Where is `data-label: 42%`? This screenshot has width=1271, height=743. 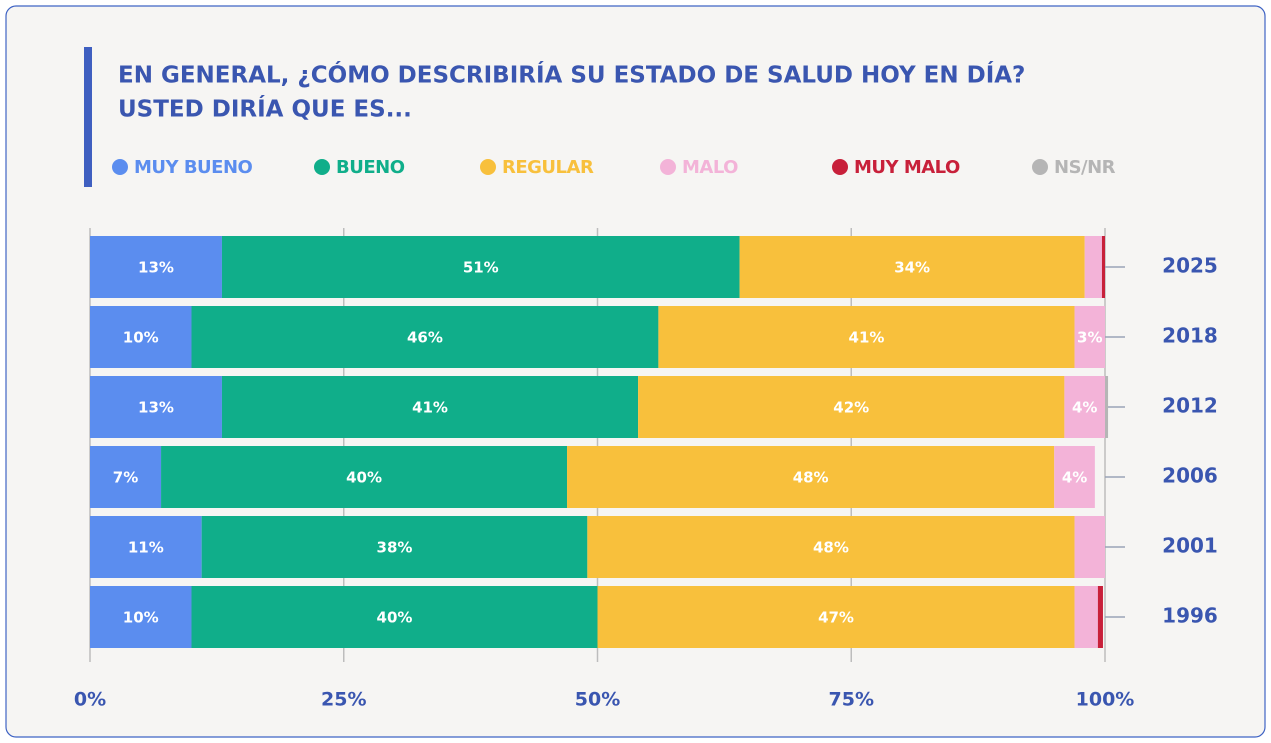 data-label: 42% is located at coordinates (851, 408).